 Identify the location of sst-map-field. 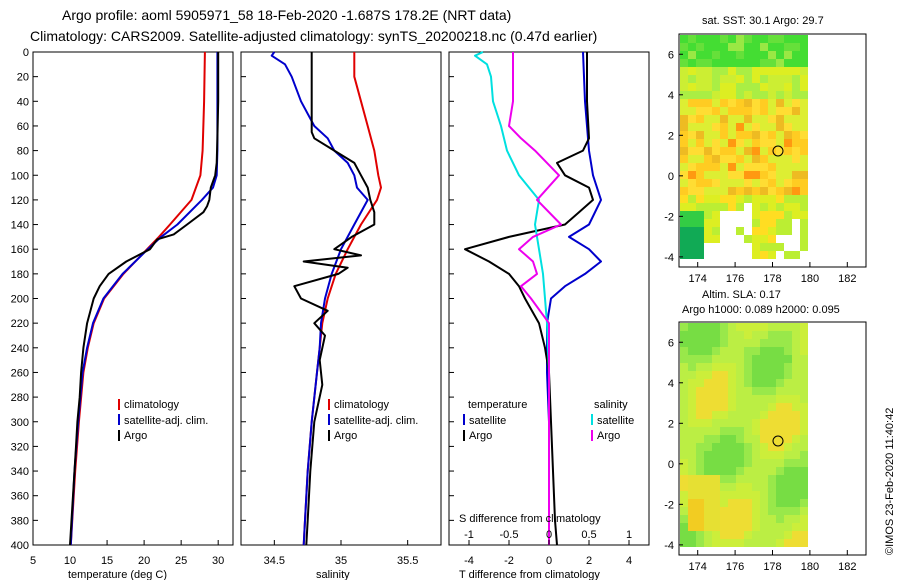
(744, 147).